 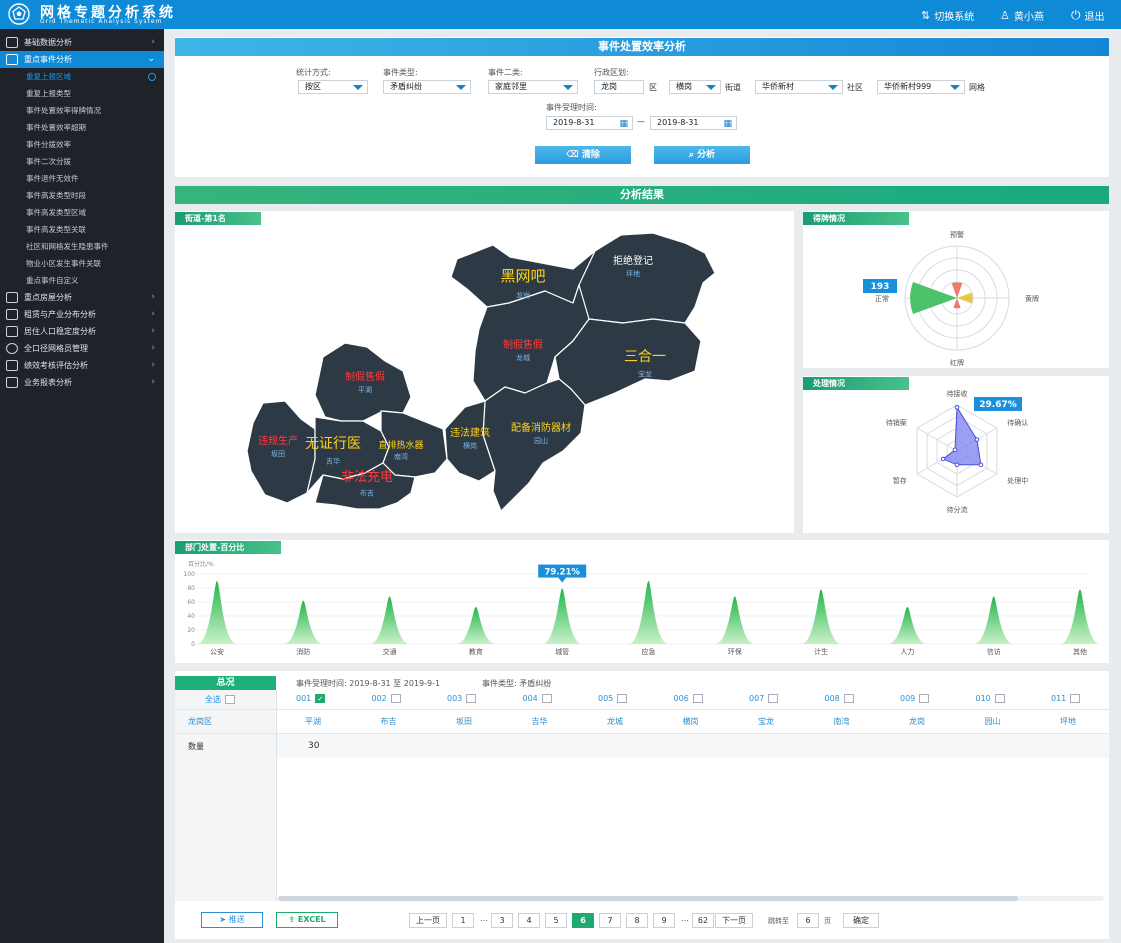 I want to click on street-name-cell: 平湖, so click(x=313, y=721).